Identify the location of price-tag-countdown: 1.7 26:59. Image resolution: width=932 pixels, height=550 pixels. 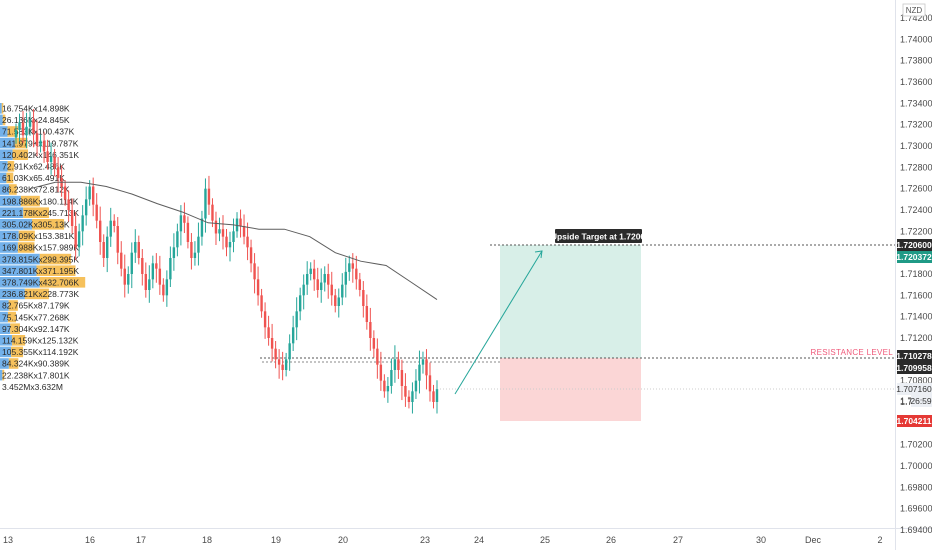
(916, 401).